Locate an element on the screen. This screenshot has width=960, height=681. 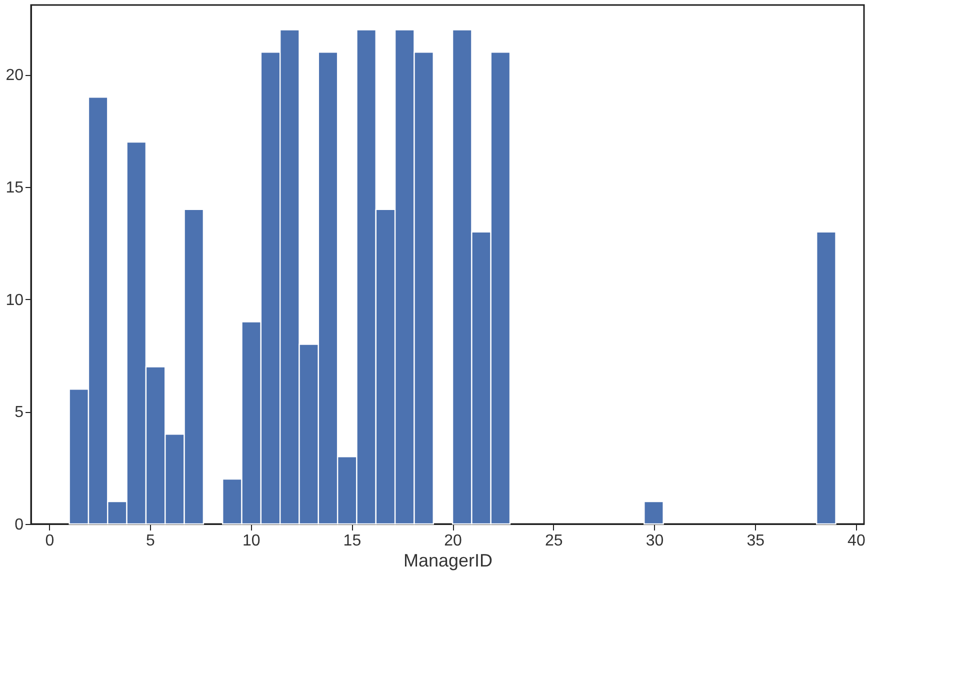
x-tick-label: 20 is located at coordinates (453, 541).